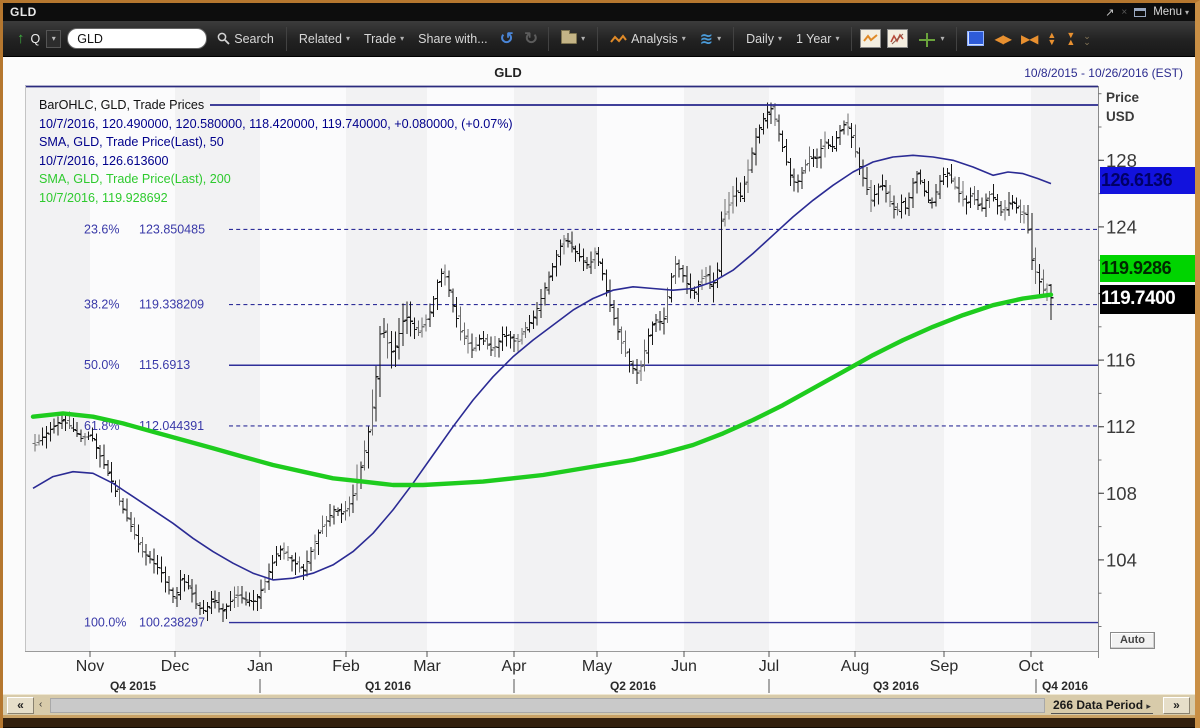  What do you see at coordinates (719, 38) in the screenshot?
I see `indicators-caret-icon: ▾` at bounding box center [719, 38].